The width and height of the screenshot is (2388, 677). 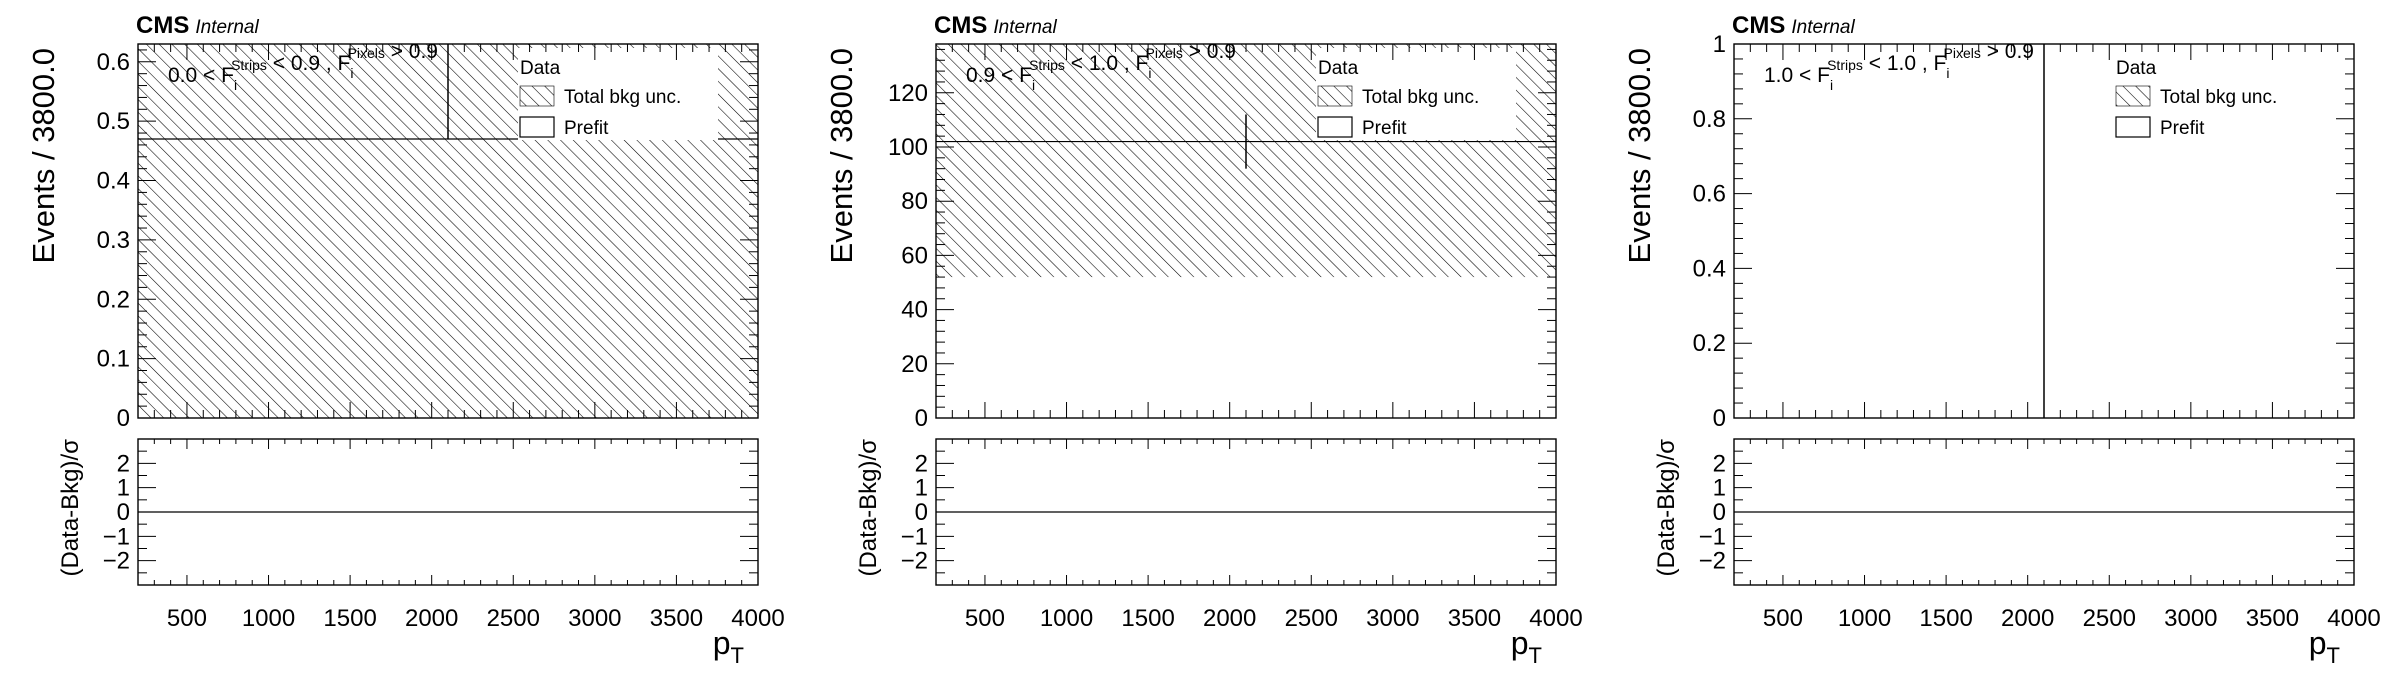 What do you see at coordinates (914, 310) in the screenshot?
I see `y-tick-label: 40` at bounding box center [914, 310].